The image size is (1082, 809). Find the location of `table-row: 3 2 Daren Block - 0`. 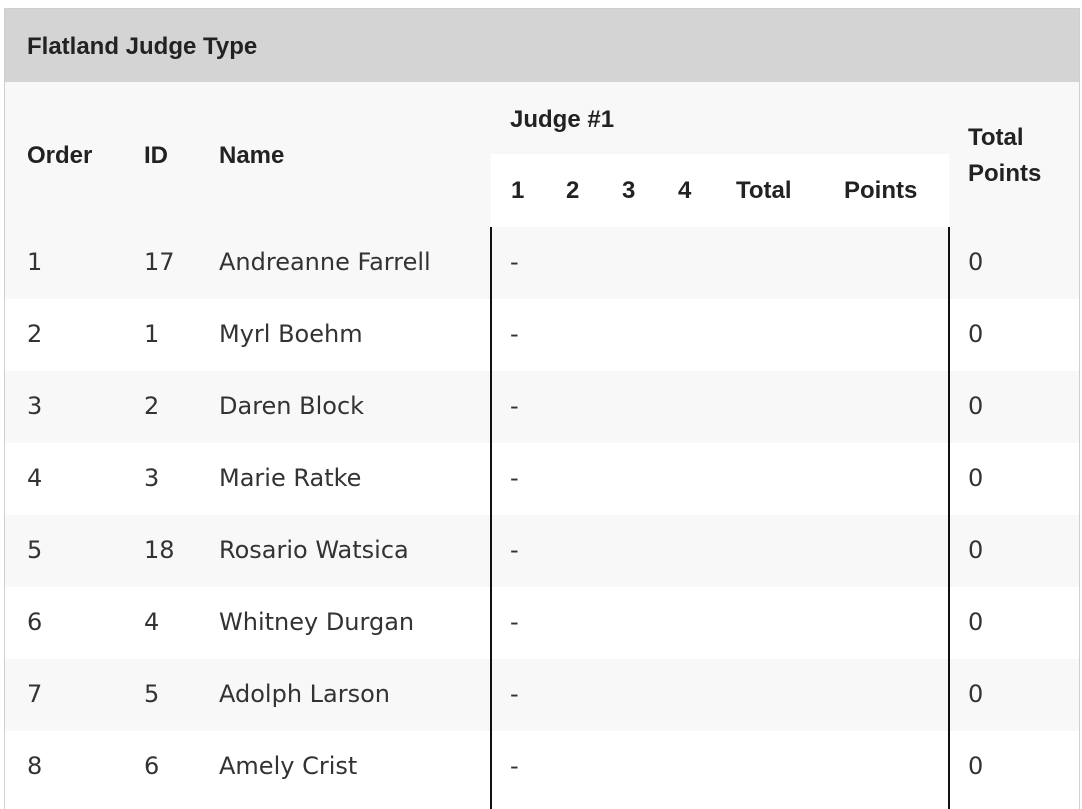

table-row: 3 2 Daren Block - 0 is located at coordinates (542, 407).